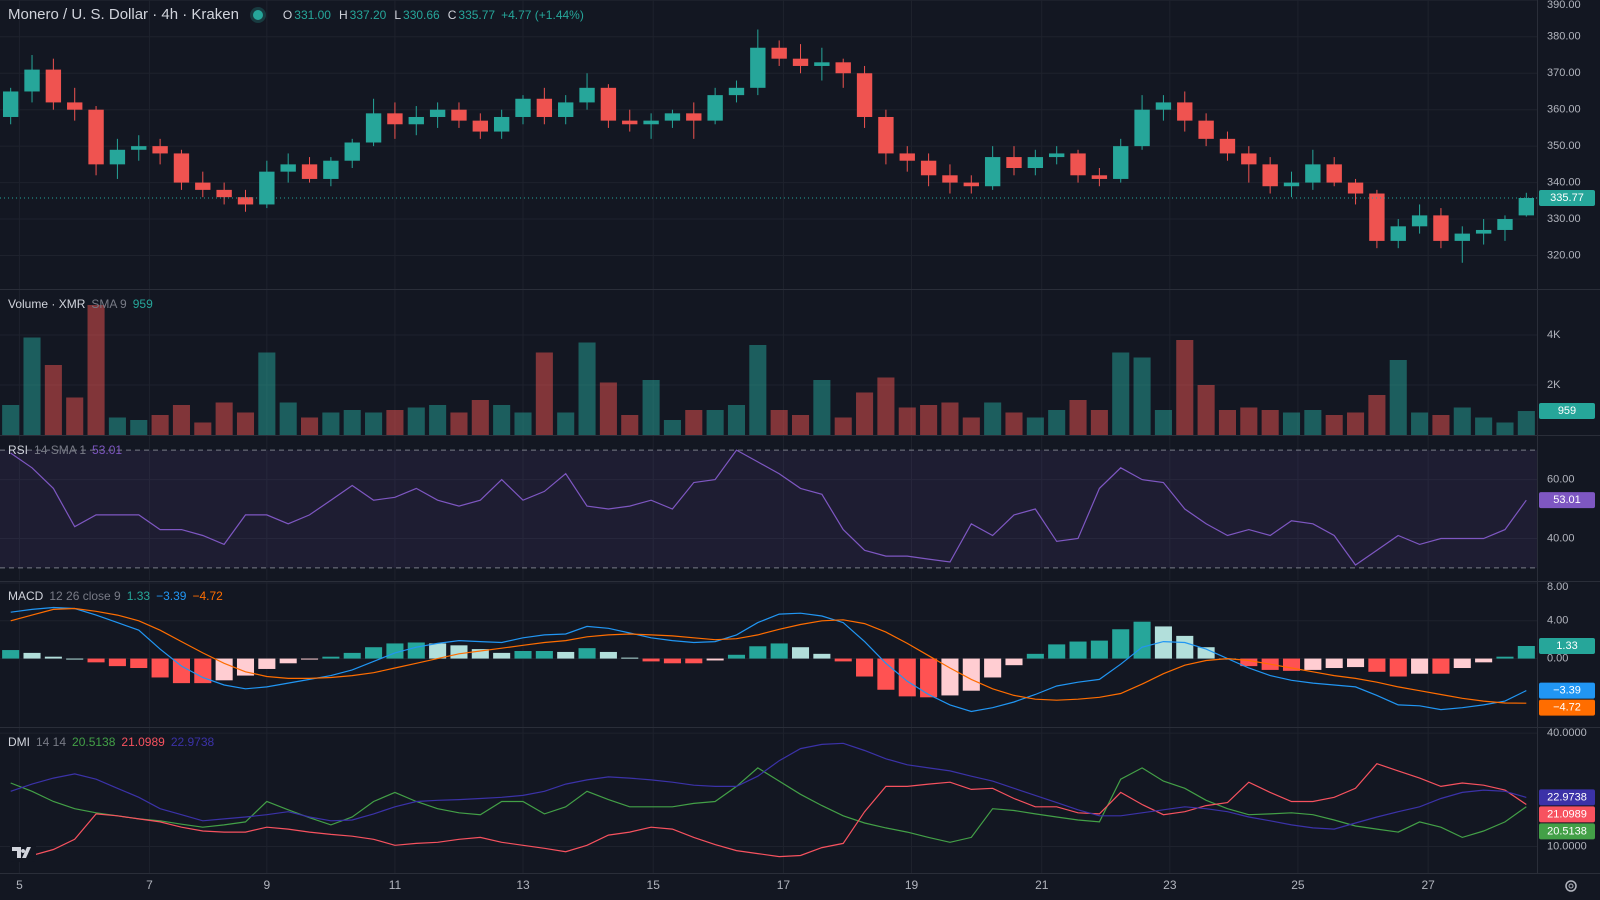 Image resolution: width=1600 pixels, height=900 pixels. Describe the element at coordinates (1554, 385) in the screenshot. I see `y-tick-label: 2K` at that location.